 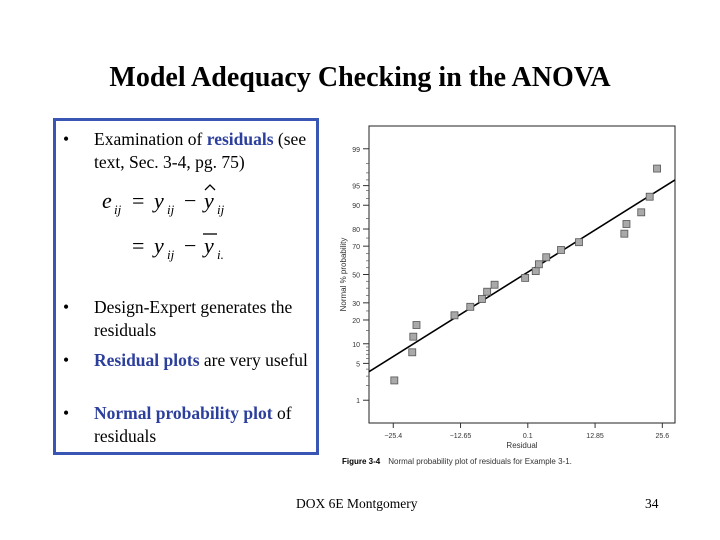 I want to click on eq-e: e, so click(x=107, y=200).